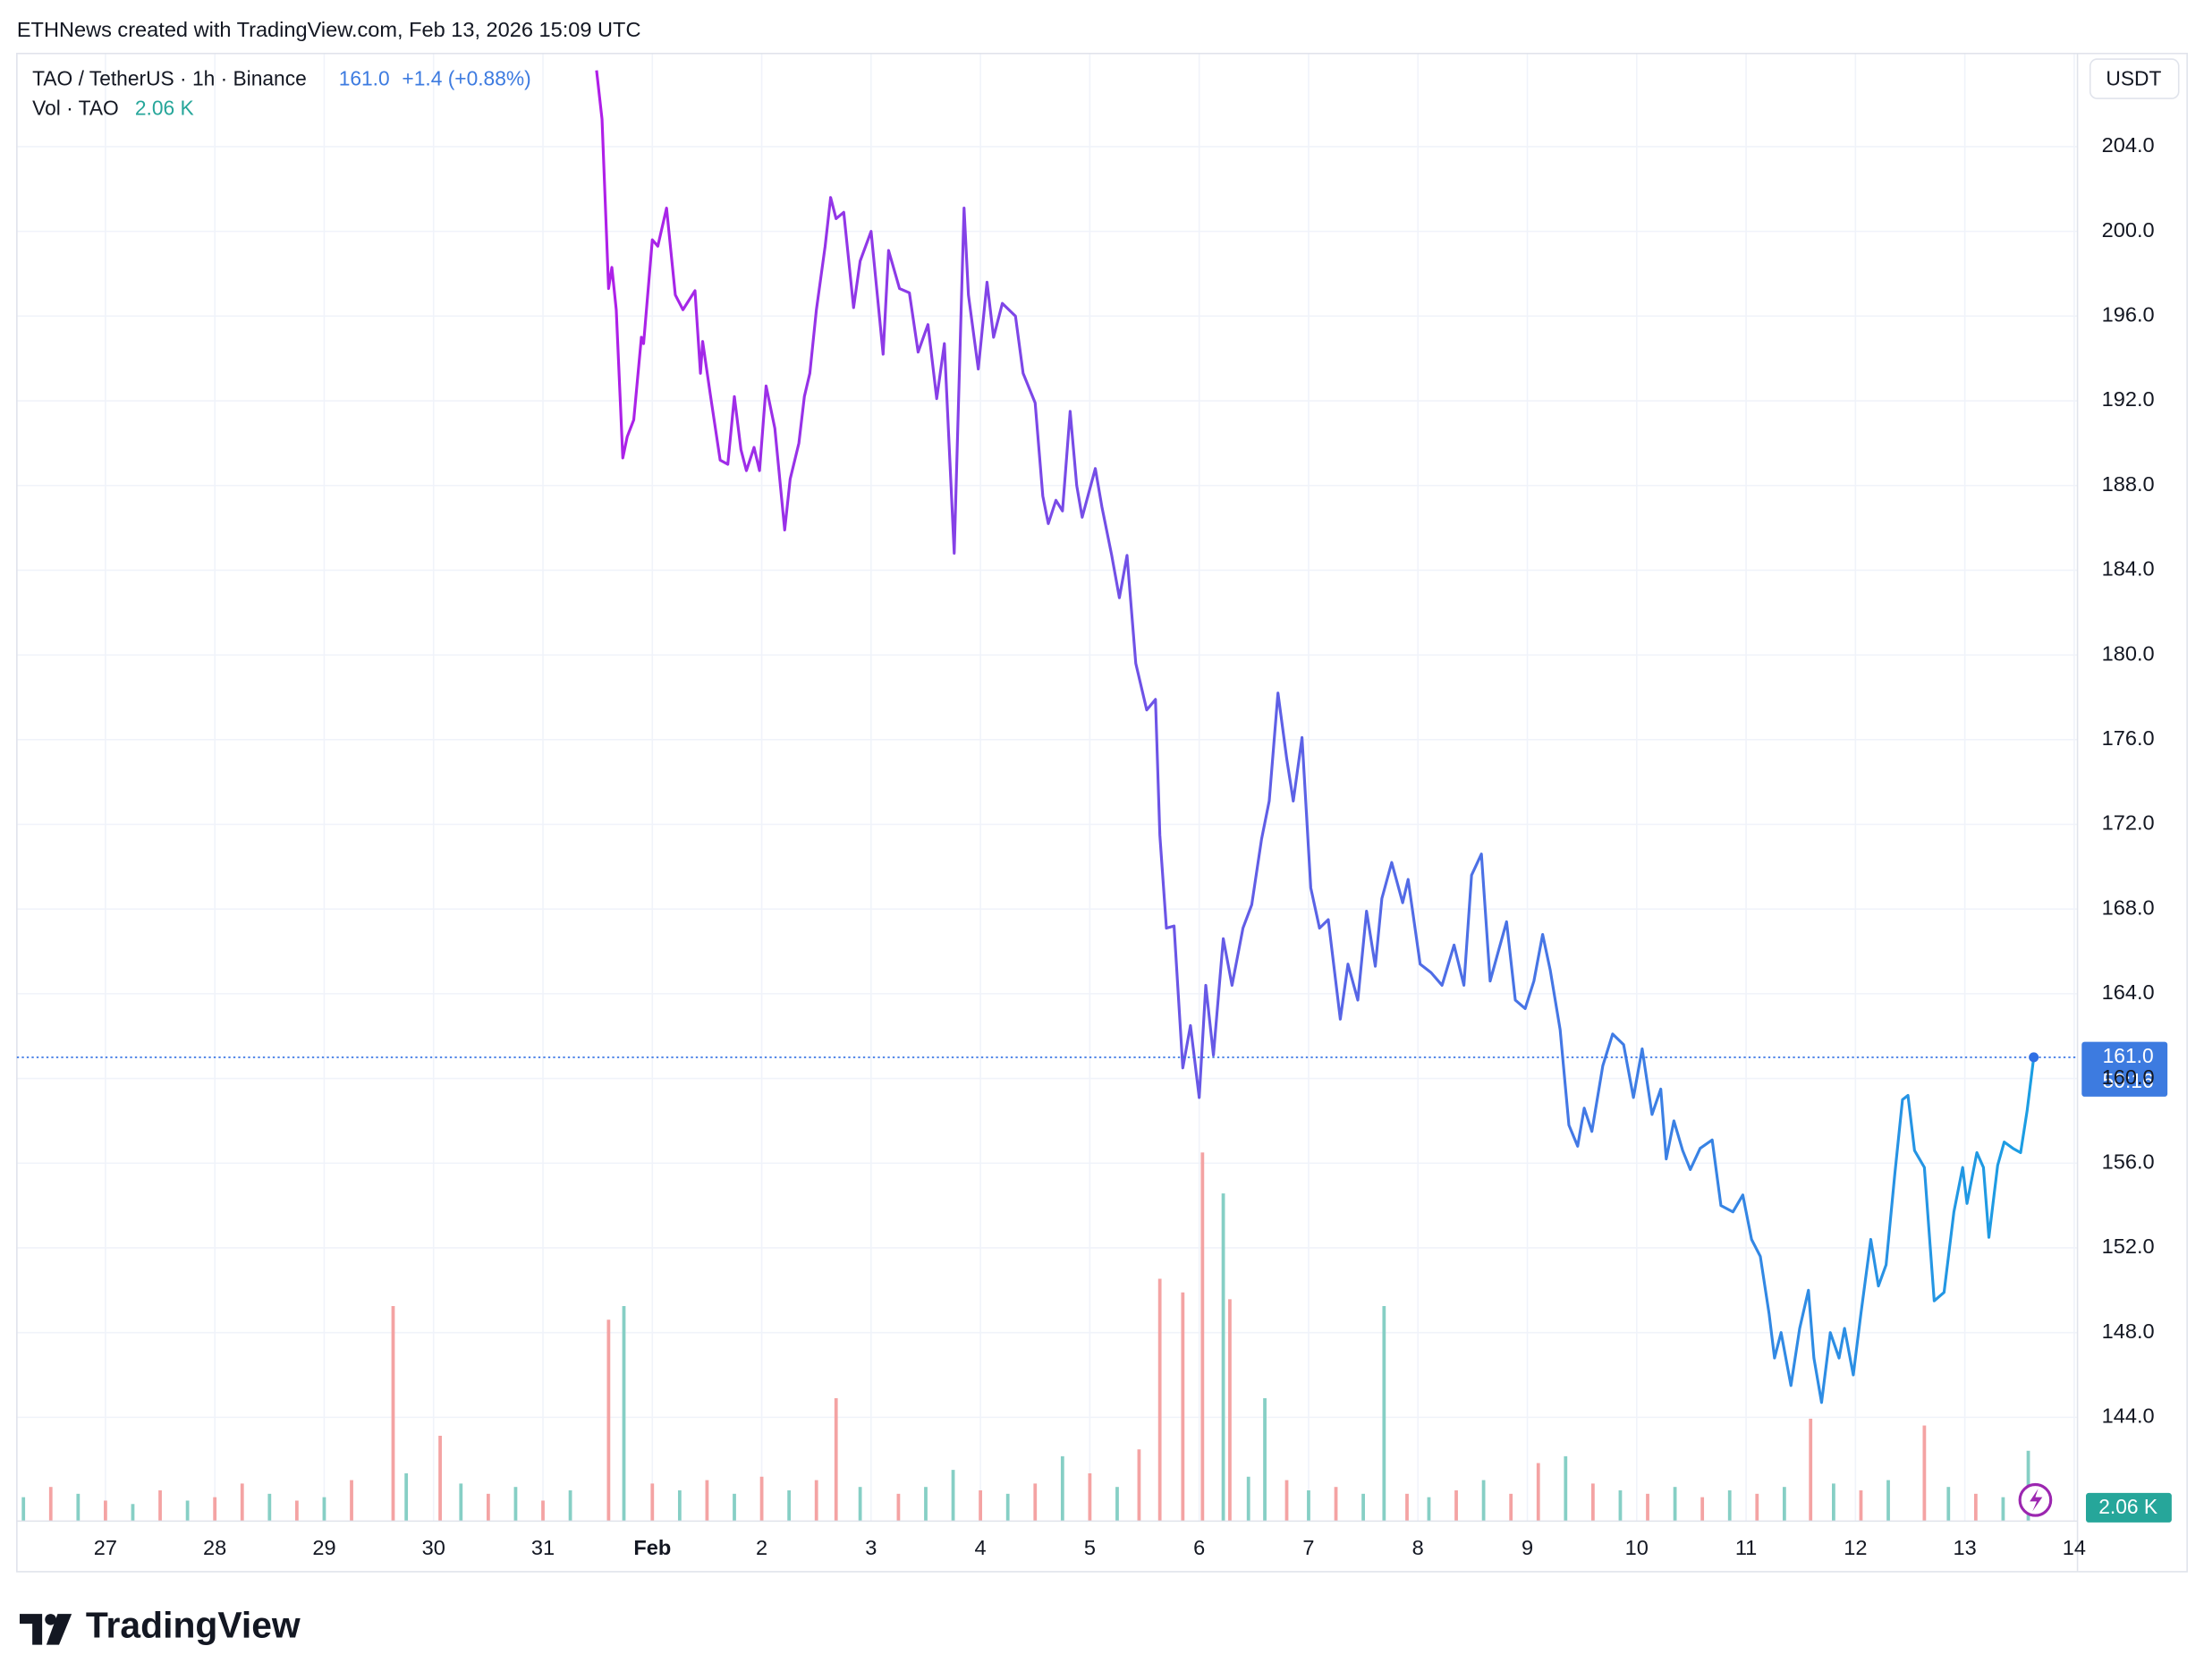  Describe the element at coordinates (1855, 1547) in the screenshot. I see `x-tick-label: 12` at that location.